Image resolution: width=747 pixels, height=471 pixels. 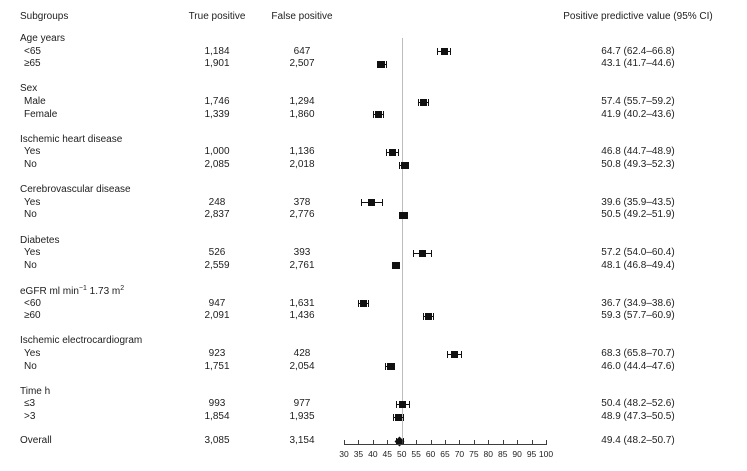 I want to click on ppv-value: 48.1 (46.8–49.4), so click(x=638, y=265).